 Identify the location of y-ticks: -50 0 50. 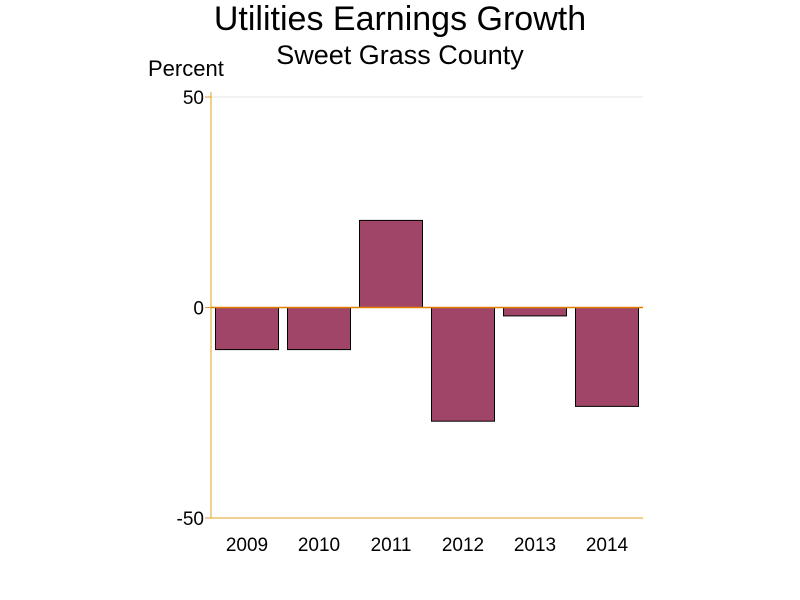
(194, 309).